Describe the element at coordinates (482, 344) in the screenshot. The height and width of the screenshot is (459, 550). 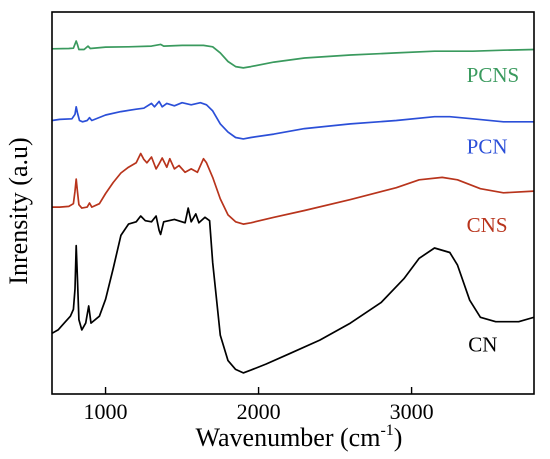
I see `series-label-cn: CN` at that location.